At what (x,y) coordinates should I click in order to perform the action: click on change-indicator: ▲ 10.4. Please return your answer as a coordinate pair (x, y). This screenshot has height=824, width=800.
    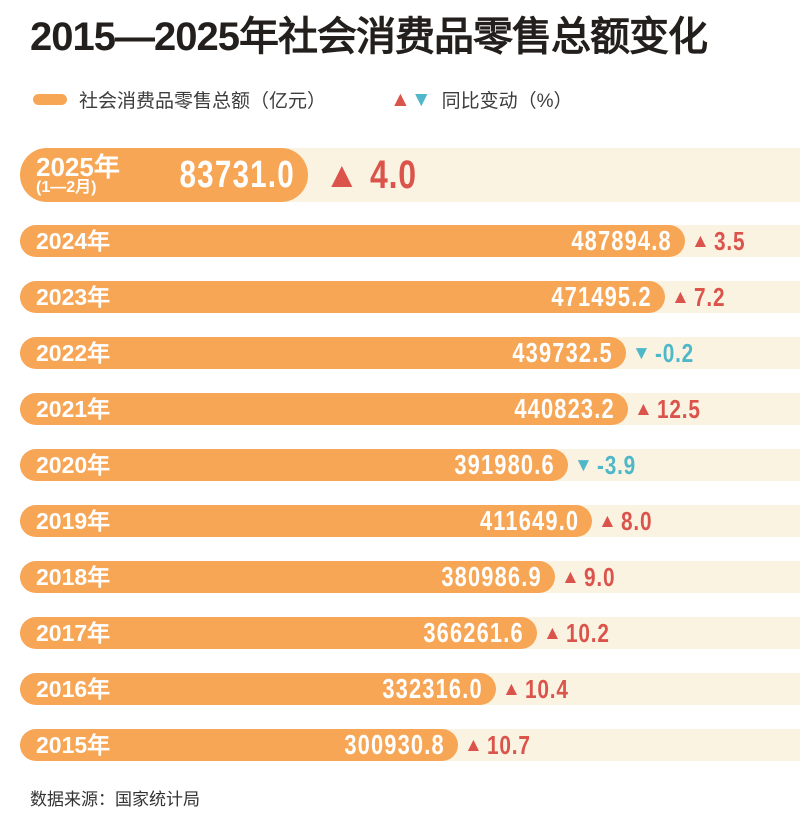
    Looking at the image, I should click on (540, 689).